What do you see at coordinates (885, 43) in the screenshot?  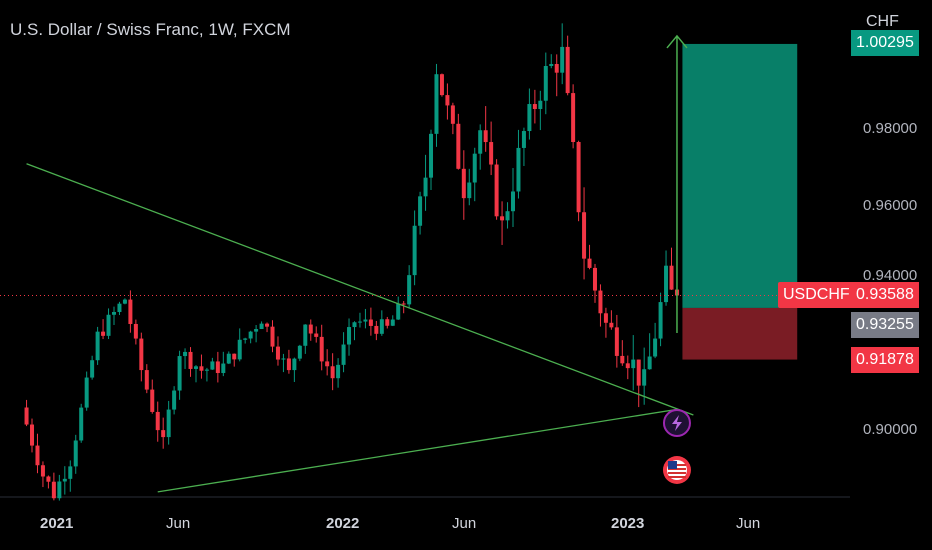 I see `target-price-tag: 1.00295` at bounding box center [885, 43].